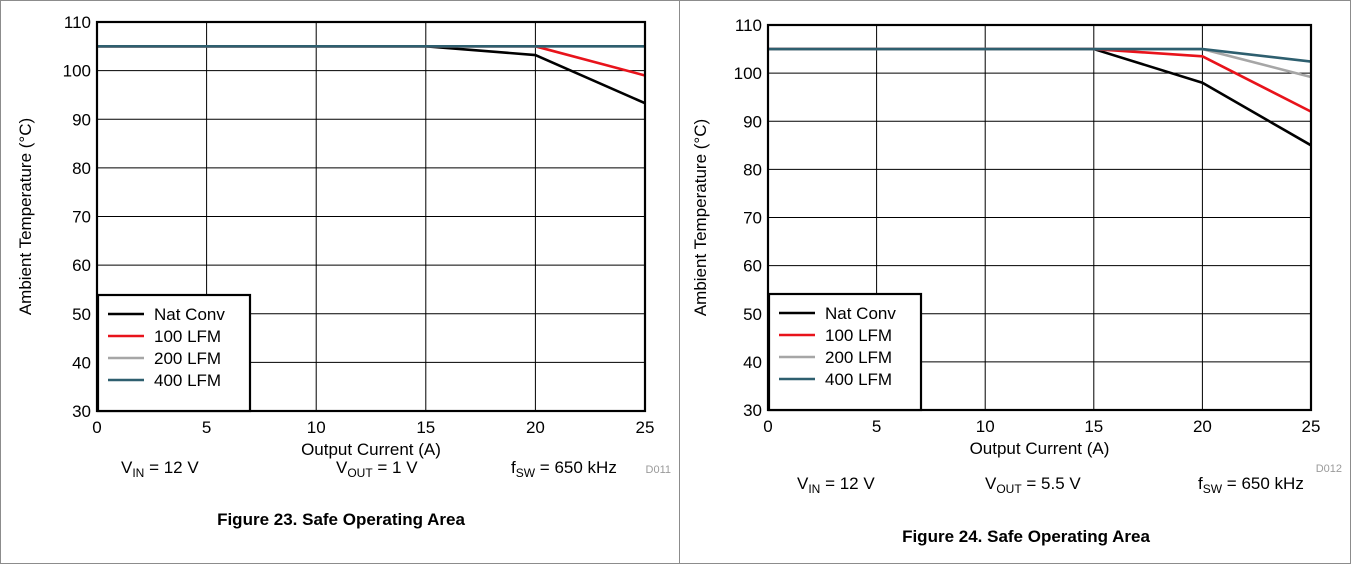 This screenshot has height=565, width=1351. Describe the element at coordinates (1040, 80) in the screenshot. I see `series-line-100-lfm` at that location.